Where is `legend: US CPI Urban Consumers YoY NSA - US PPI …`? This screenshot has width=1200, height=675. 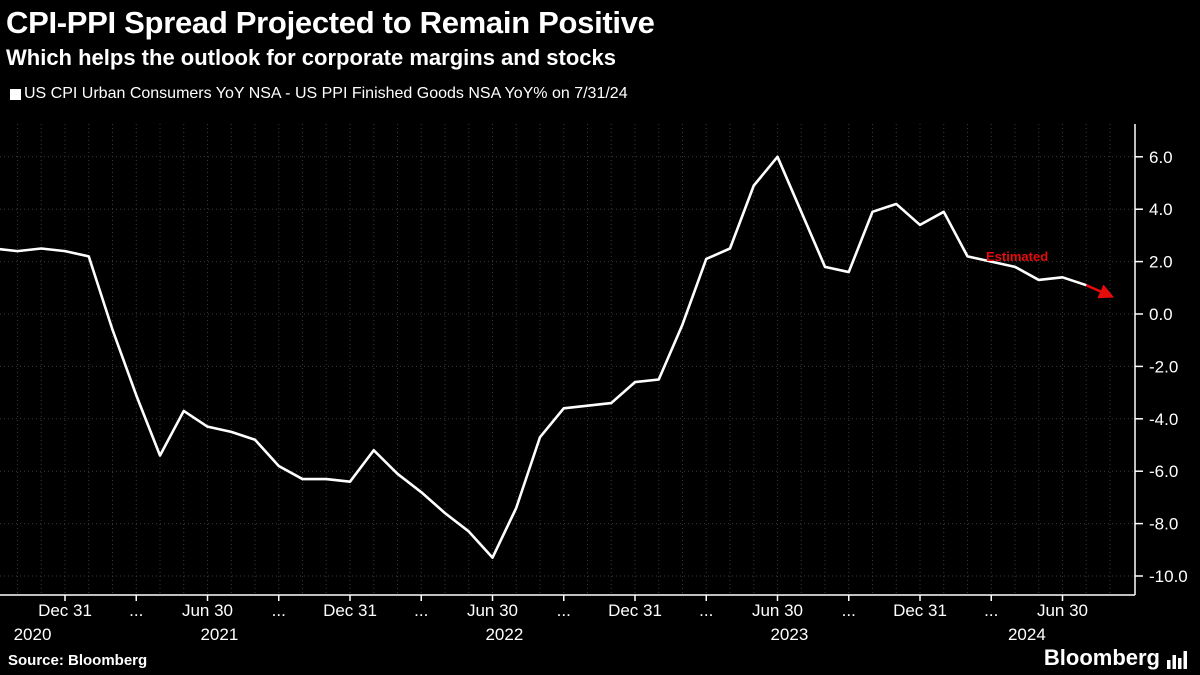
legend: US CPI Urban Consumers YoY NSA - US PPI … is located at coordinates (605, 94).